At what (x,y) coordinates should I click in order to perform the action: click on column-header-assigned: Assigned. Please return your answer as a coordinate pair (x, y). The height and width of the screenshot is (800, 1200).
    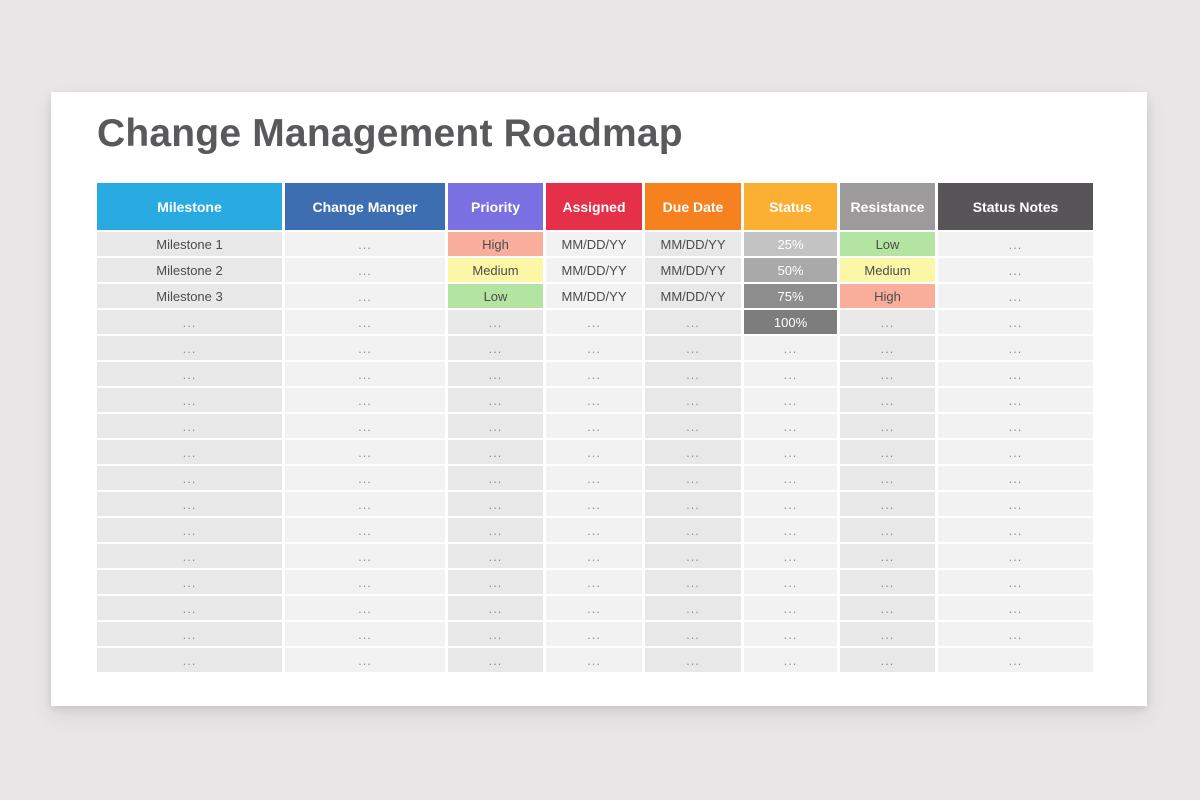
    Looking at the image, I should click on (594, 206).